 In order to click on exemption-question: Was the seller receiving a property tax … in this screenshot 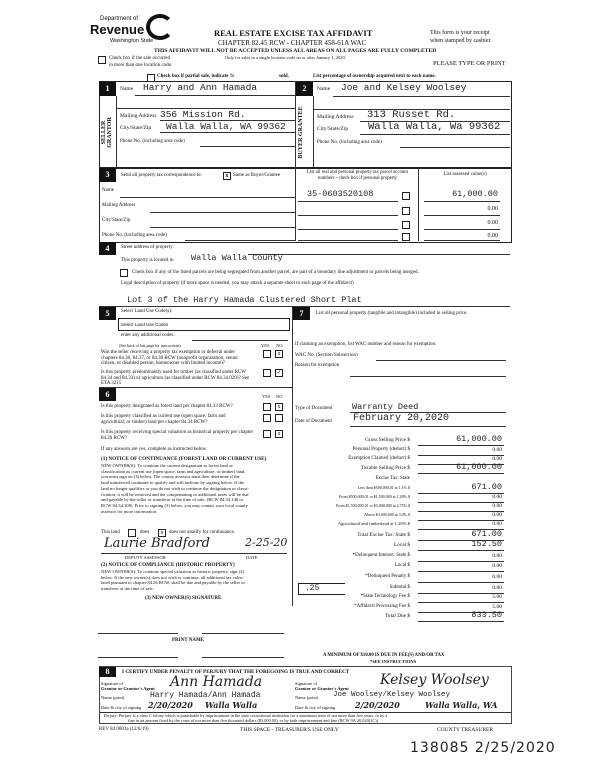, I will do `click(170, 358)`.